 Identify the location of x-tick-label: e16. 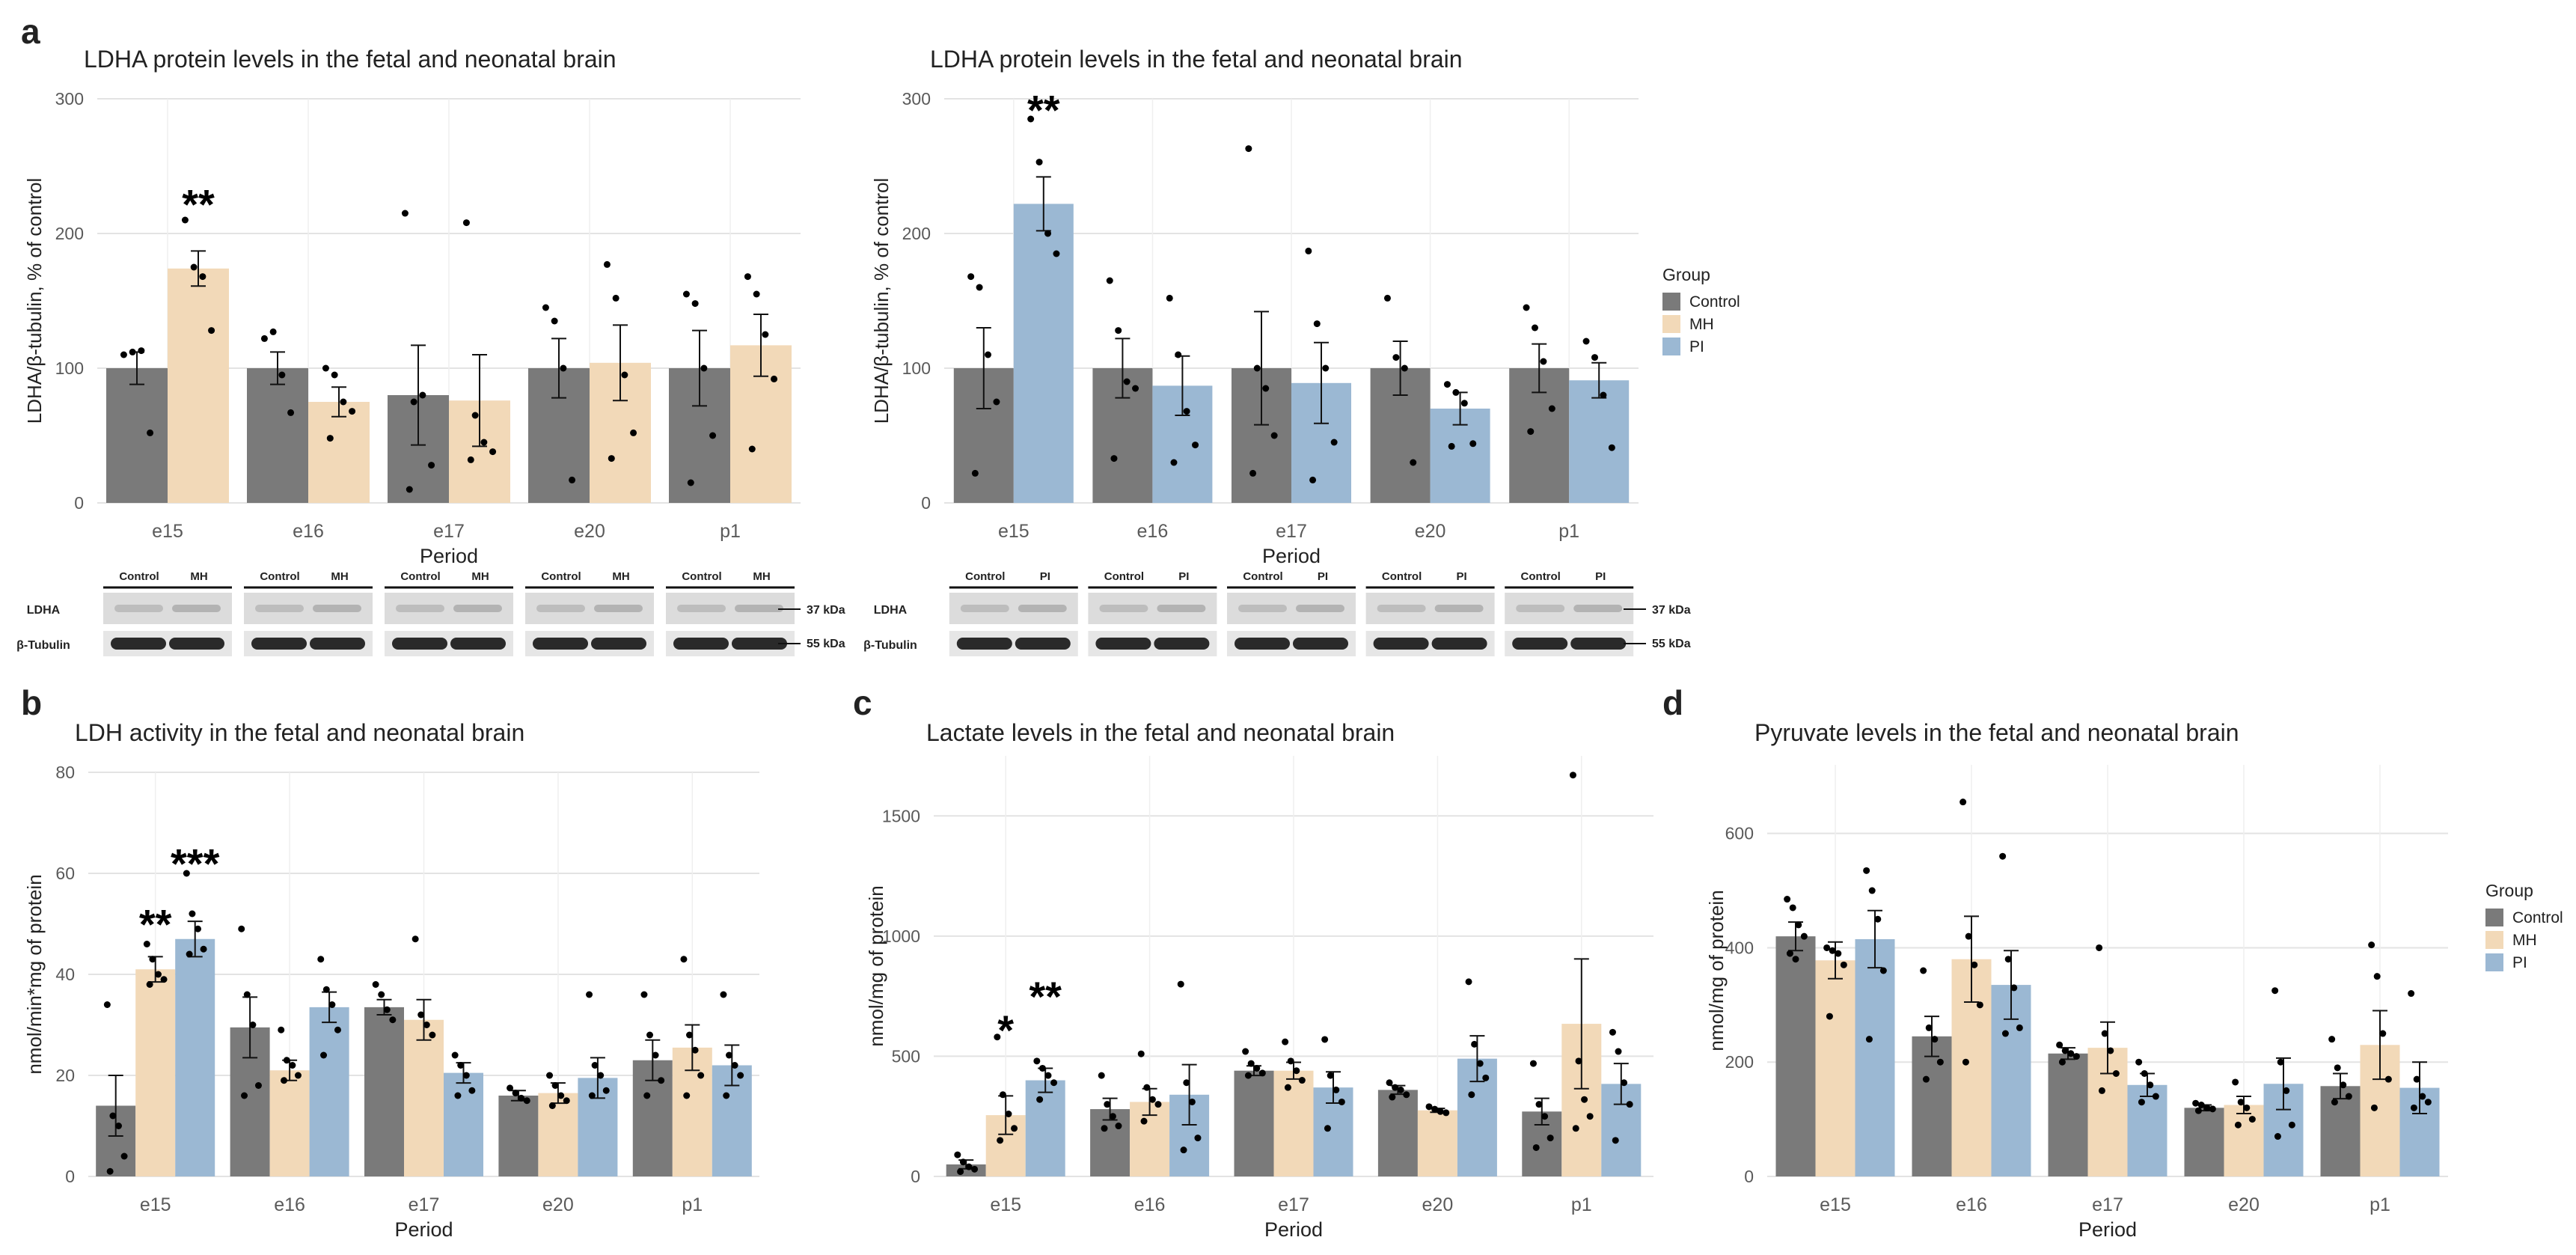
(289, 1204).